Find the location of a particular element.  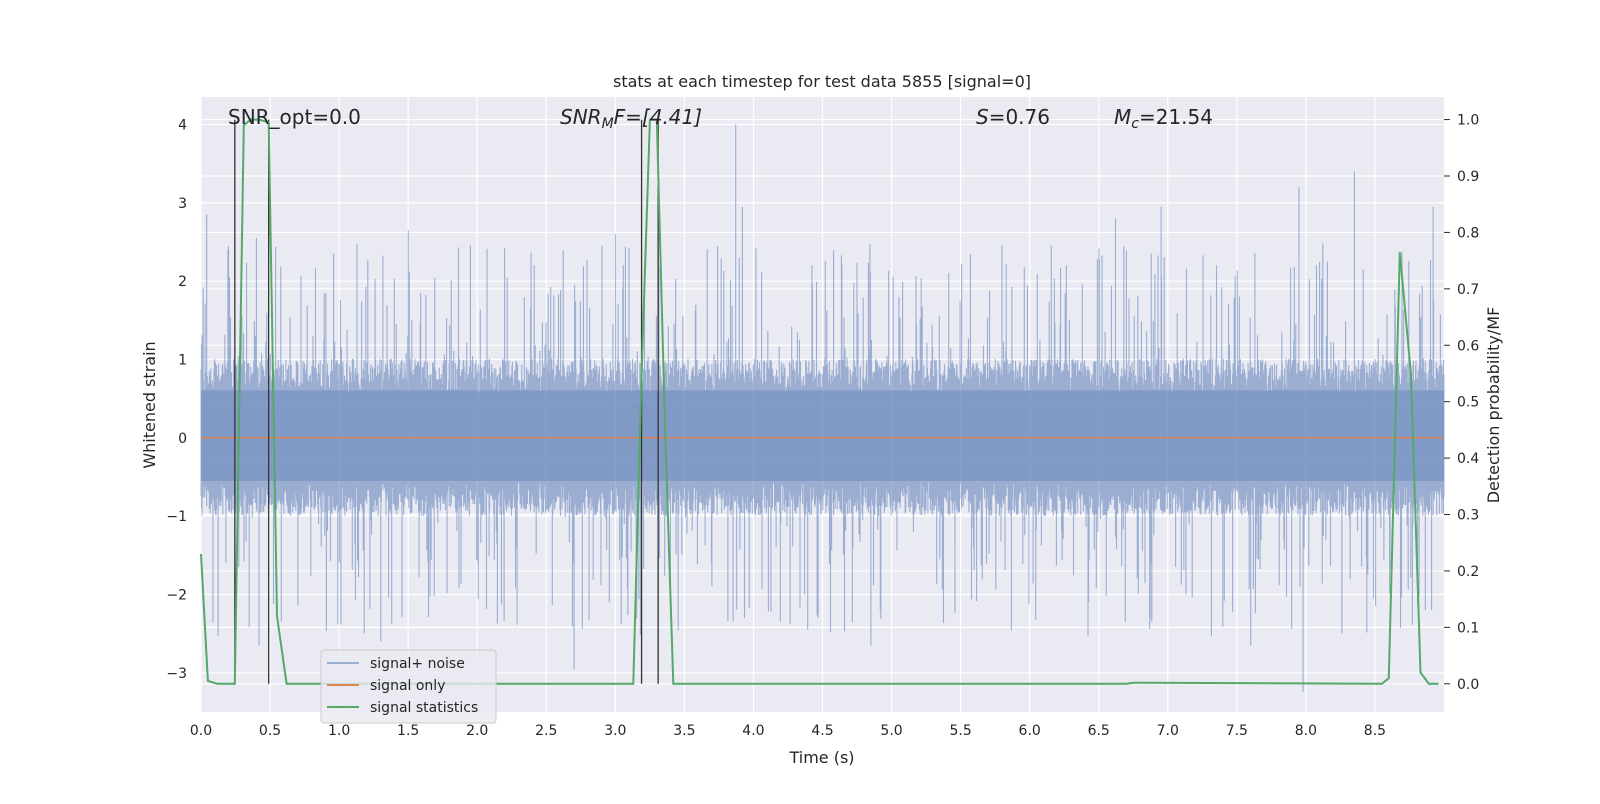

y-right-tick-label: 0.9 is located at coordinates (1468, 177).